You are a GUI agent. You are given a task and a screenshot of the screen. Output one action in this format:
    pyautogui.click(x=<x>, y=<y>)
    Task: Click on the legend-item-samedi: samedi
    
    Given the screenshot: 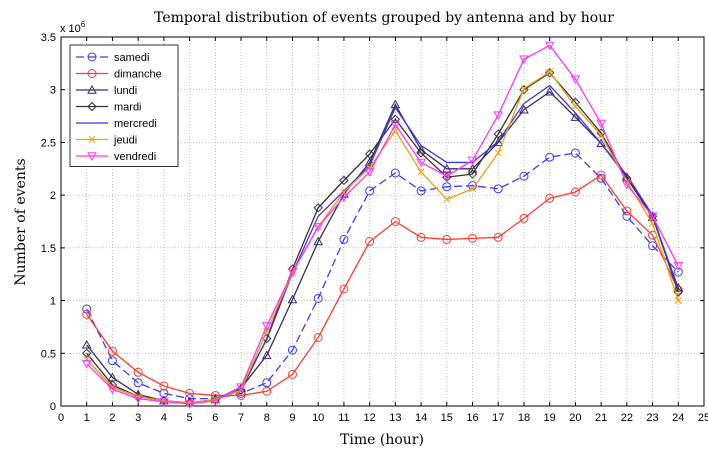 What is the action you would take?
    pyautogui.click(x=112, y=58)
    